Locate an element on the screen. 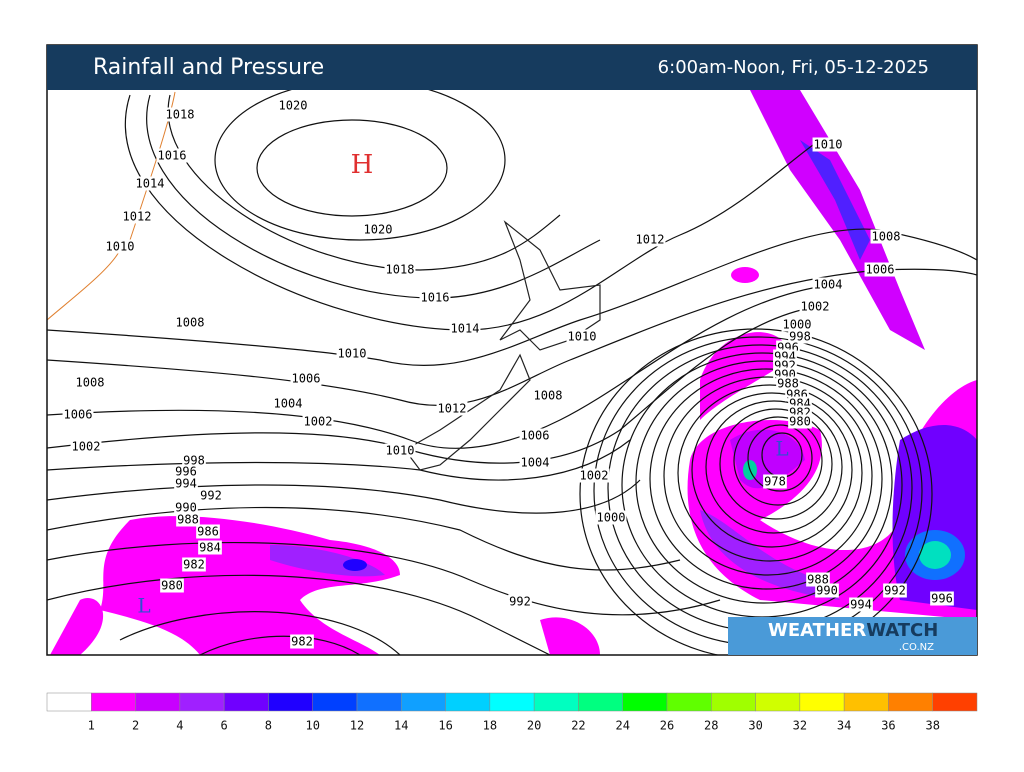 Image resolution: width=1024 pixels, height=772 pixels. logo-suffix: .CO.NZ is located at coordinates (916, 647).